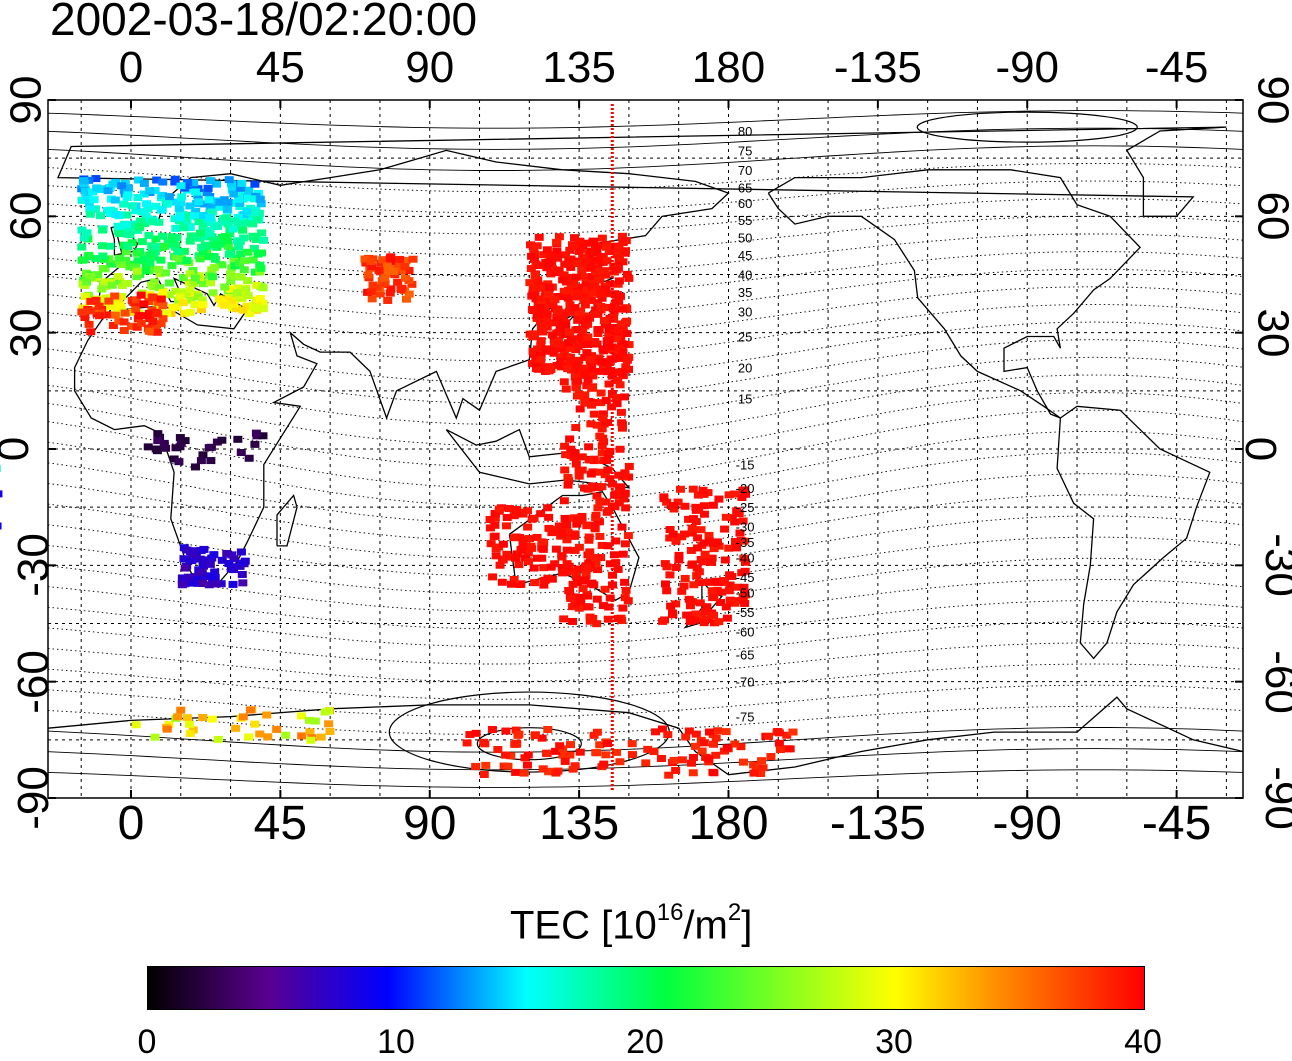 This screenshot has width=1292, height=1061. I want to click on isoline, so click(645, 216).